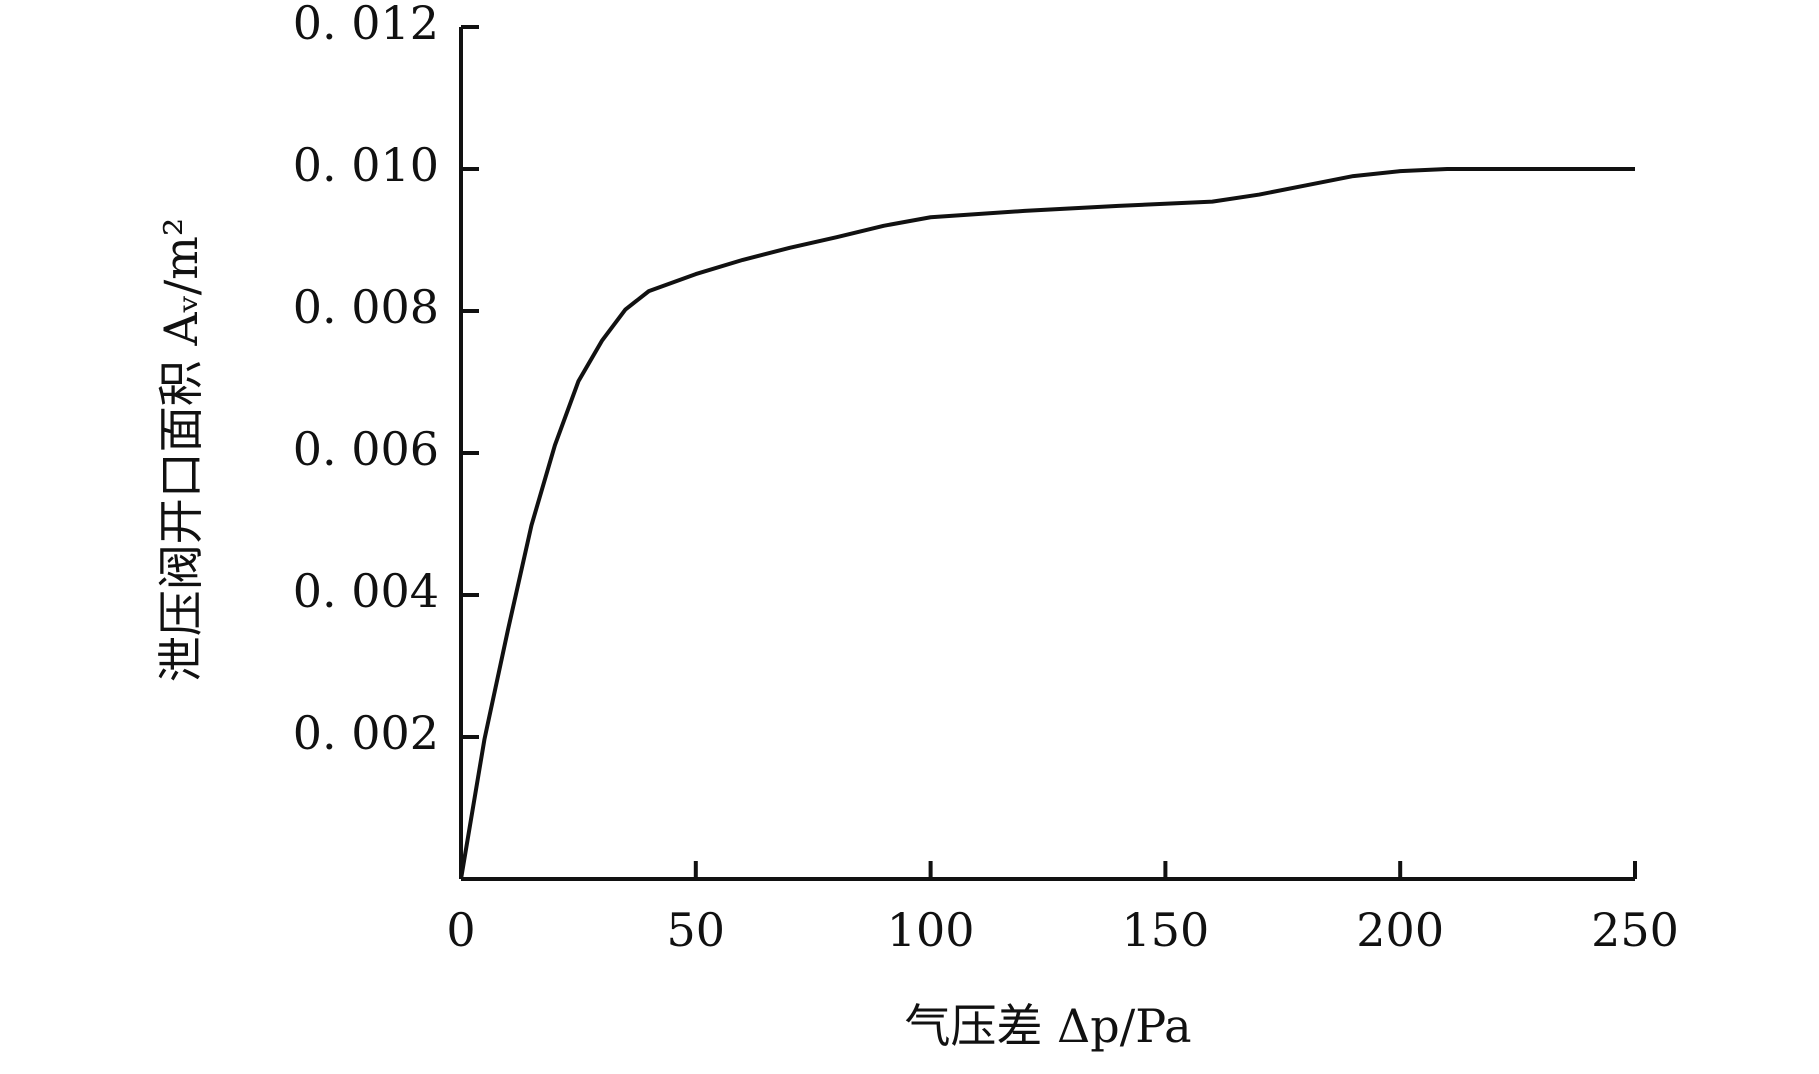 This screenshot has width=1819, height=1074. What do you see at coordinates (366, 25) in the screenshot?
I see `y-tick-label: 0. 012` at bounding box center [366, 25].